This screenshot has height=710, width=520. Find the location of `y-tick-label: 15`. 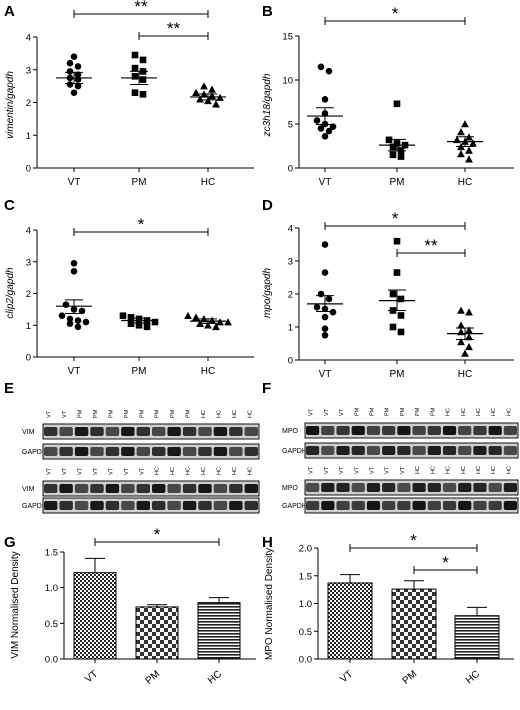

y-tick-label: 15 is located at coordinates (287, 37).